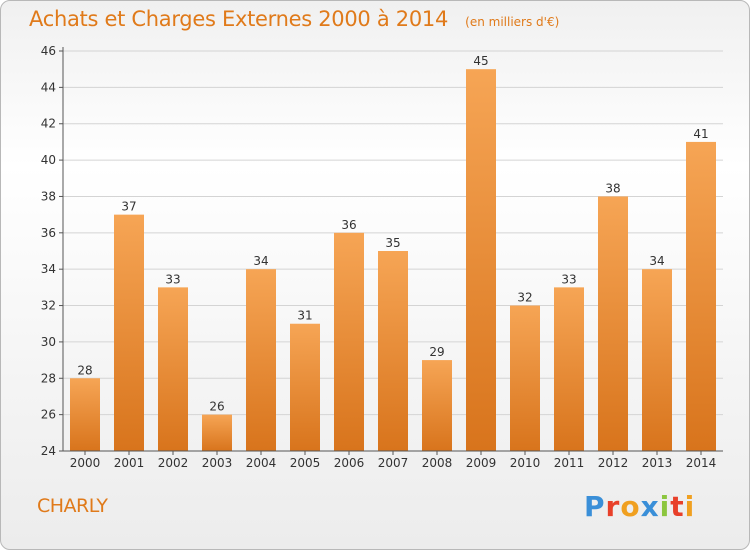 This screenshot has height=550, width=750. What do you see at coordinates (480, 61) in the screenshot?
I see `data-label-2009: 45` at bounding box center [480, 61].